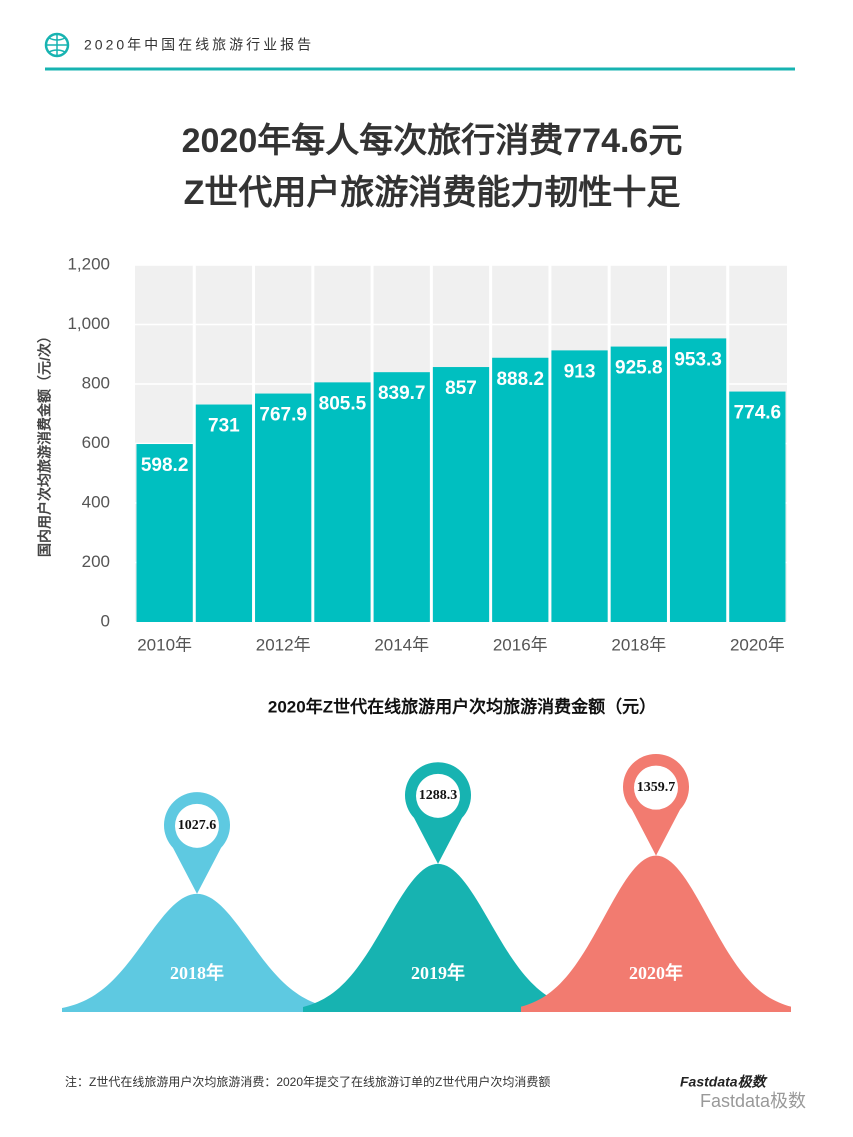 The height and width of the screenshot is (1137, 853). What do you see at coordinates (639, 368) in the screenshot?
I see `value-label: 925.8` at bounding box center [639, 368].